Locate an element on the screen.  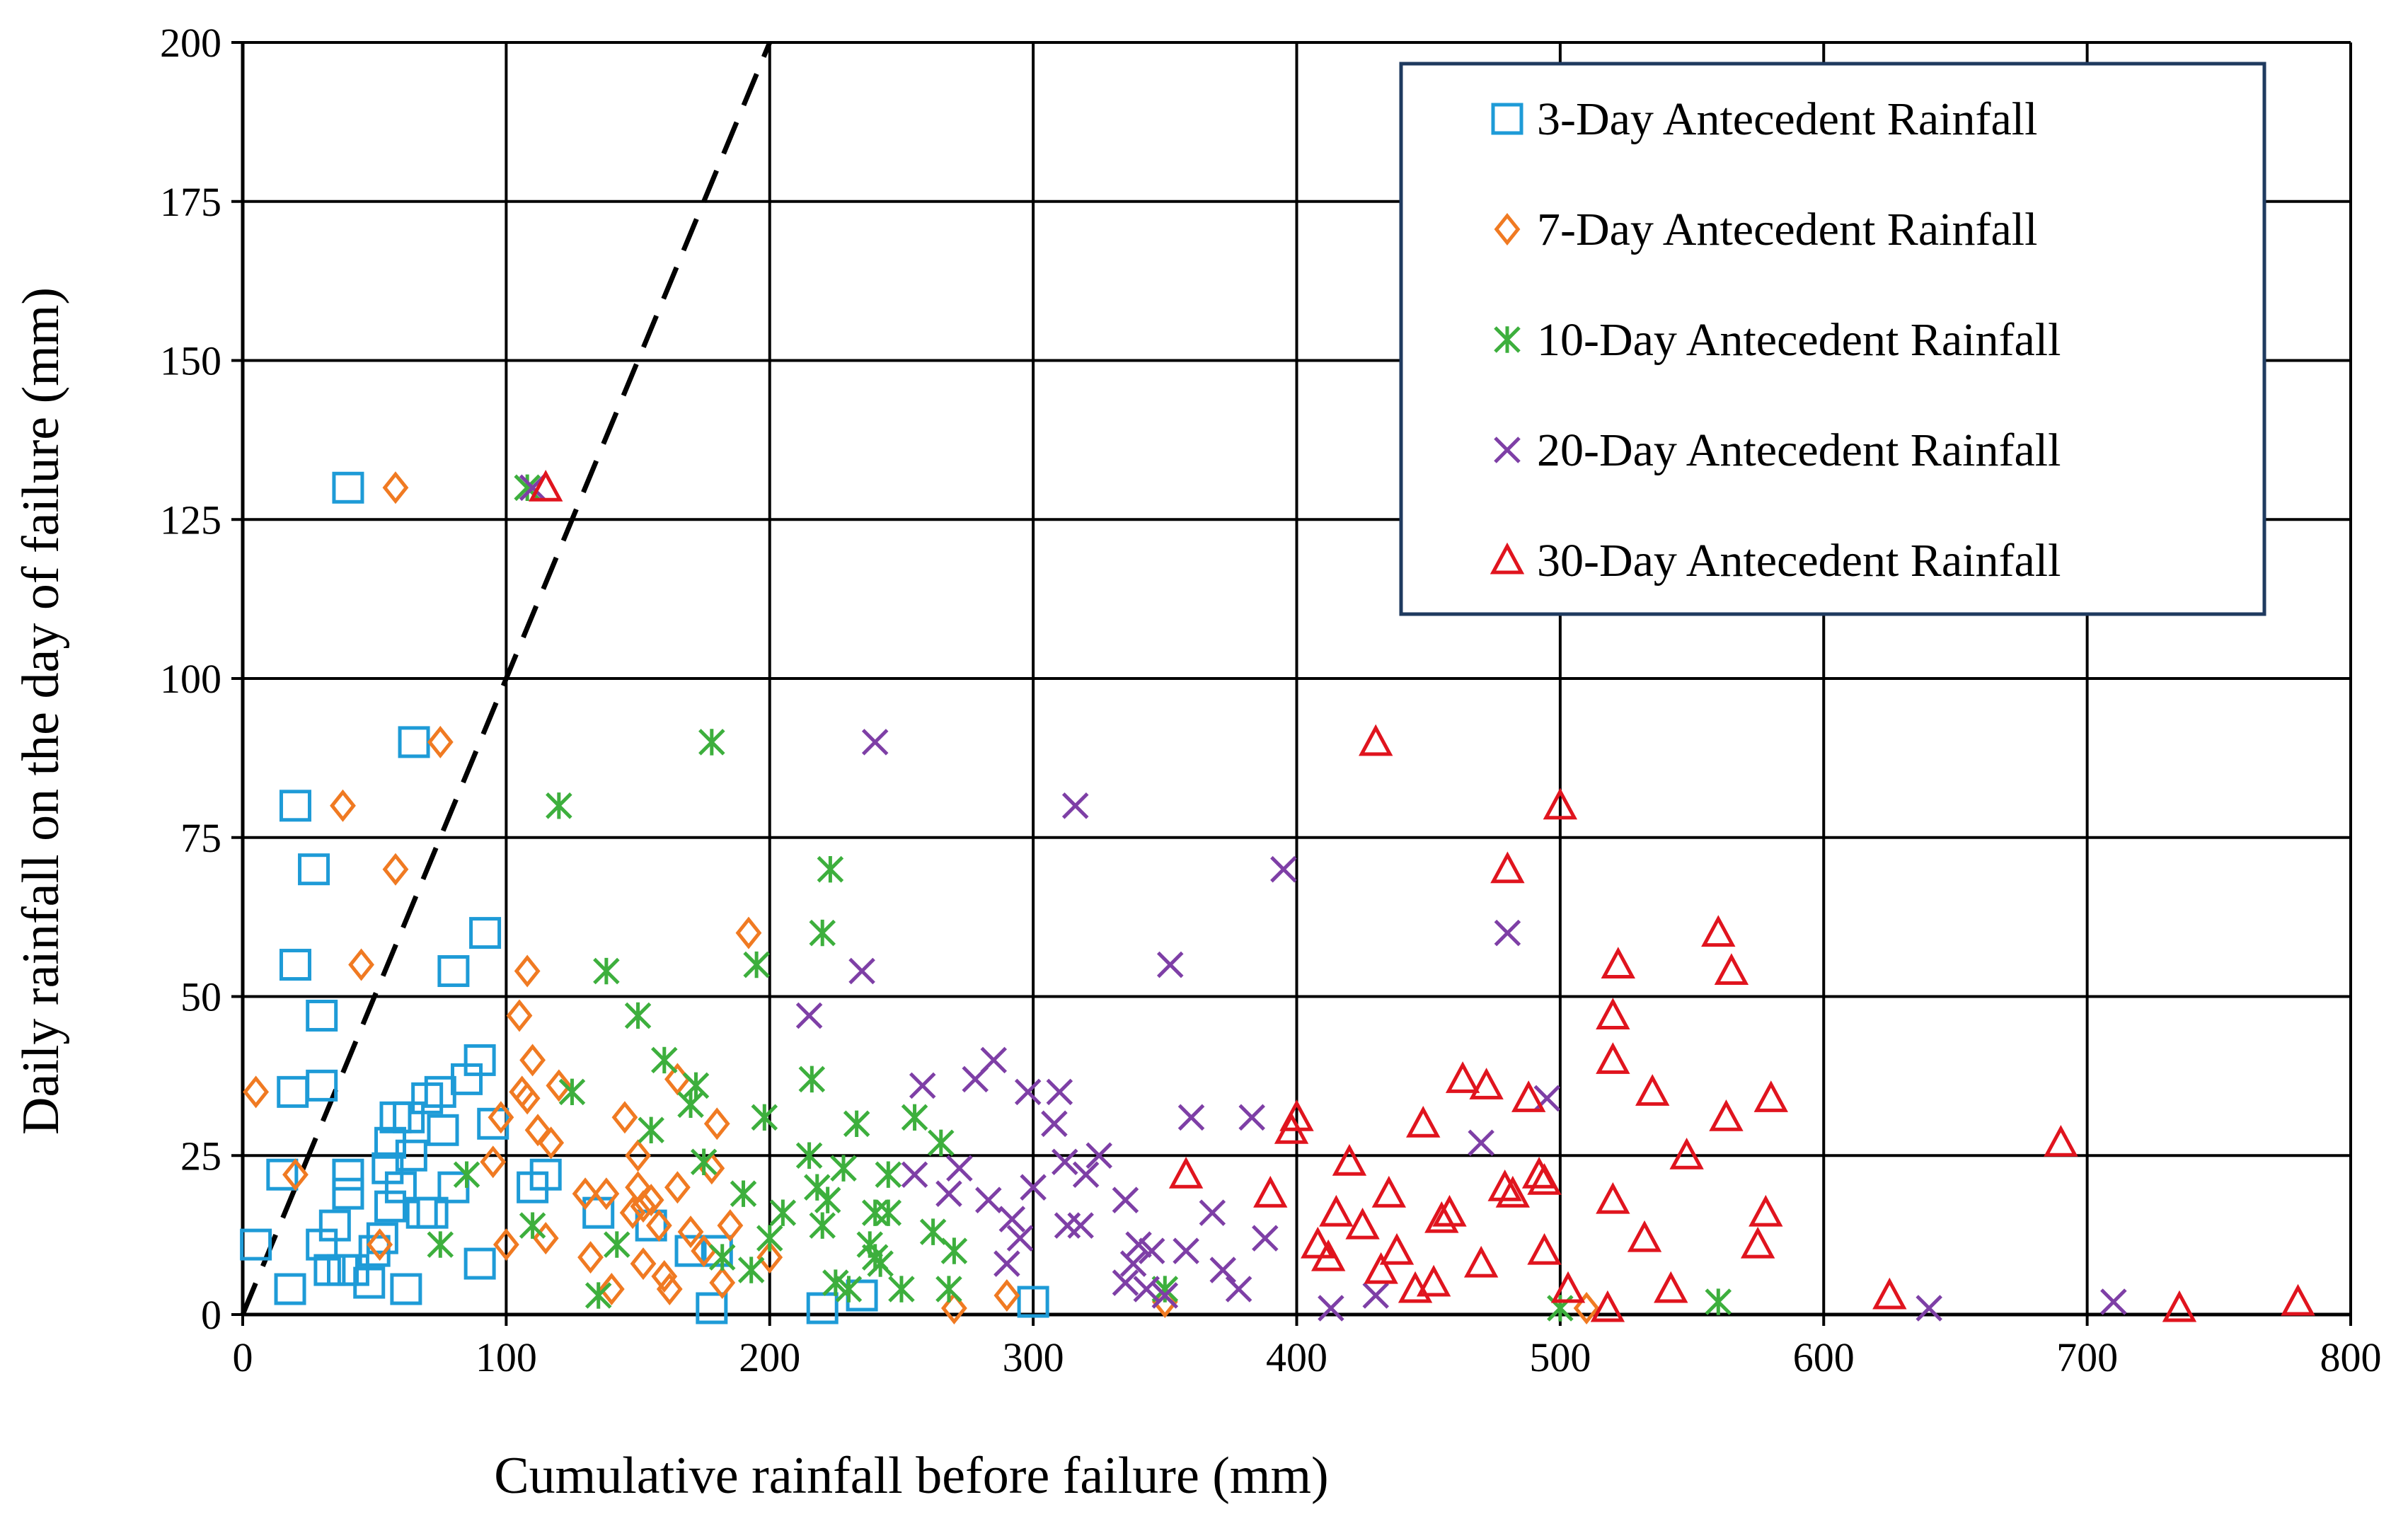
x-tick-label: 100 is located at coordinates (506, 1357).